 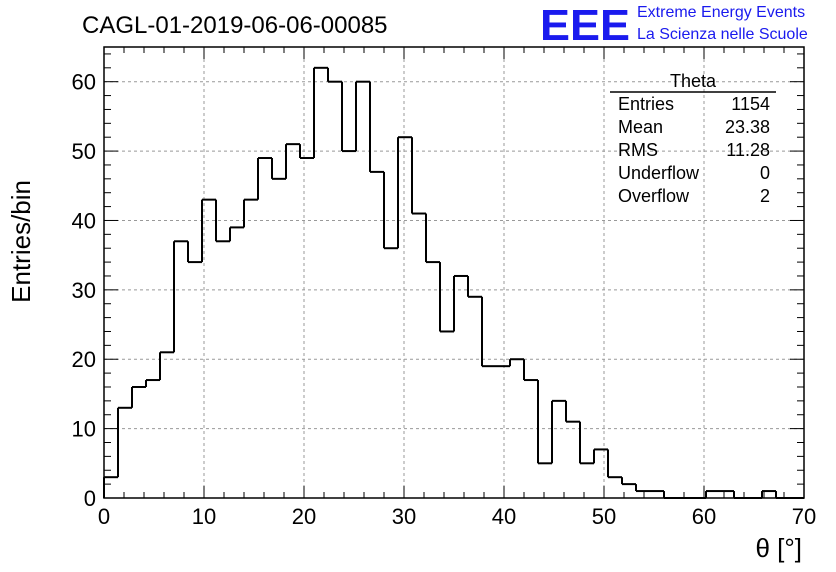 I want to click on logo-line-2: La Scienza nelle Scuole, so click(x=722, y=34).